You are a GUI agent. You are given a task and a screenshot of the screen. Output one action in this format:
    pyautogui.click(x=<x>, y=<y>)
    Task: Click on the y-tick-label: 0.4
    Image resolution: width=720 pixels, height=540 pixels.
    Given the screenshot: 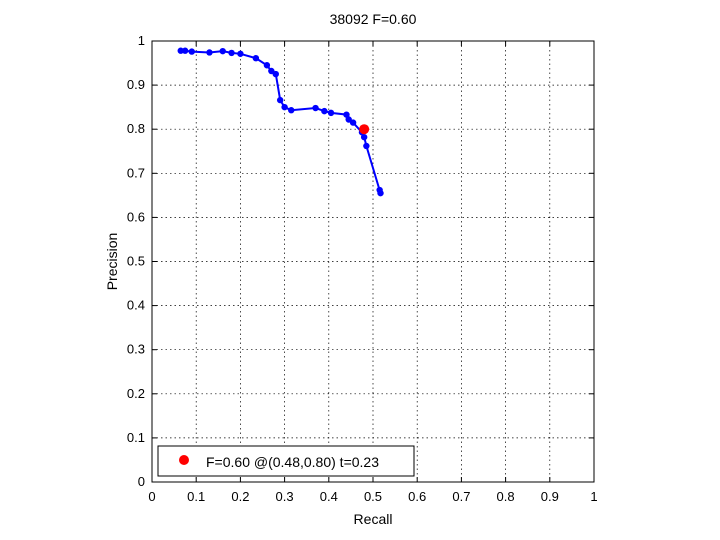 What is the action you would take?
    pyautogui.click(x=136, y=305)
    